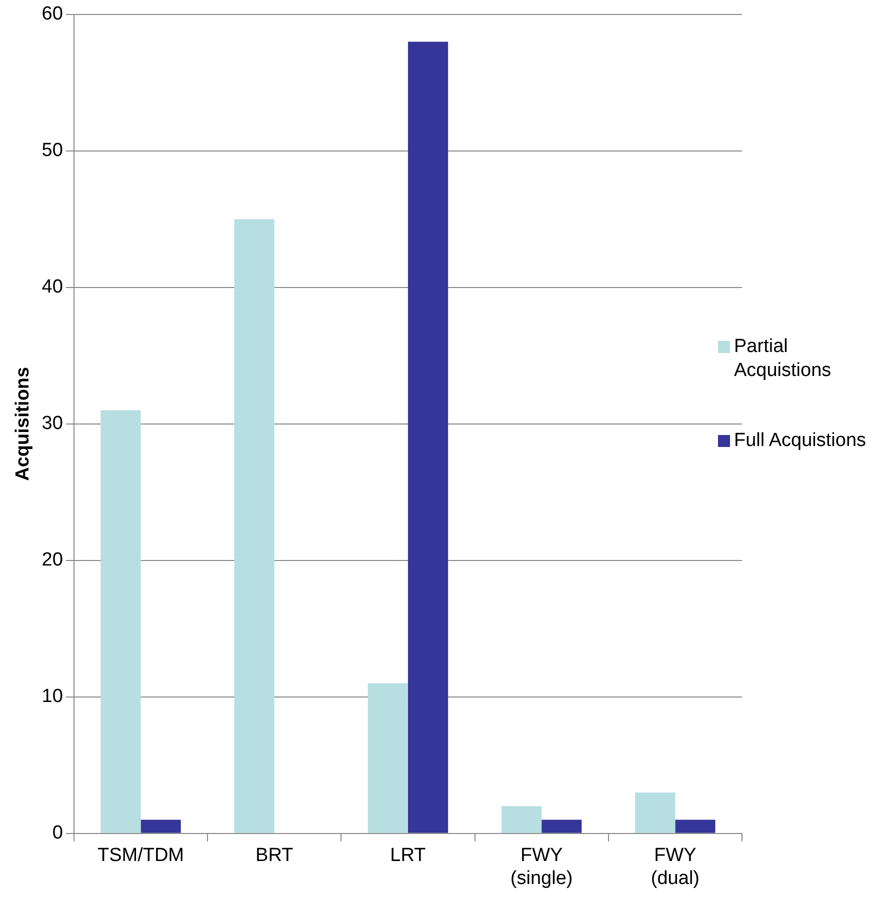 The width and height of the screenshot is (878, 903). I want to click on y-tick-label: 50, so click(52, 151).